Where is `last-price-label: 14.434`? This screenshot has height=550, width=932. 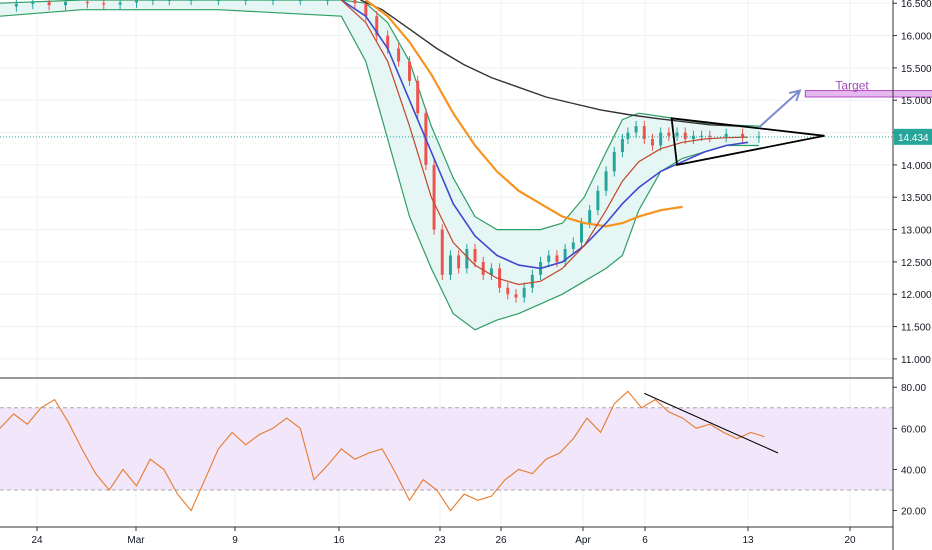 last-price-label: 14.434 is located at coordinates (913, 138).